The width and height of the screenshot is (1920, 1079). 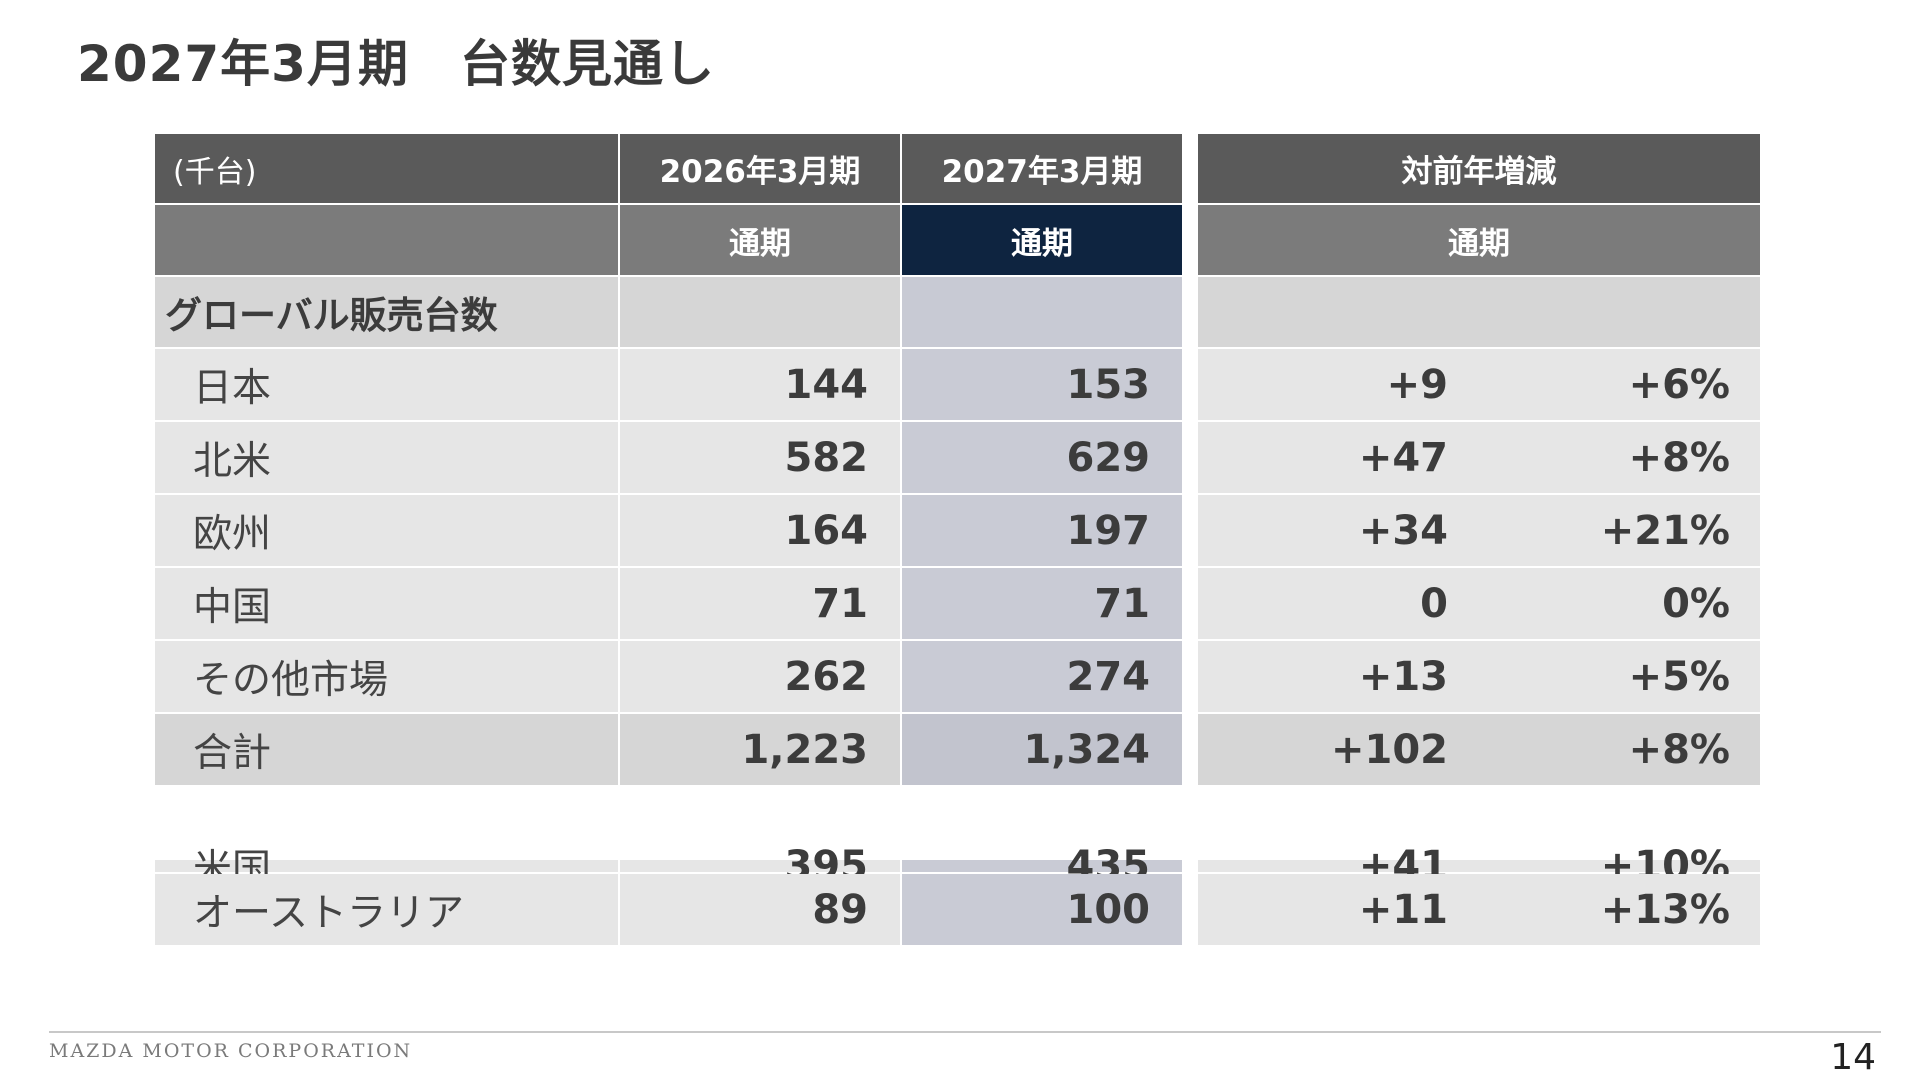 I want to click on total-yoy-change-cell: +102 +8%, so click(x=1480, y=750).